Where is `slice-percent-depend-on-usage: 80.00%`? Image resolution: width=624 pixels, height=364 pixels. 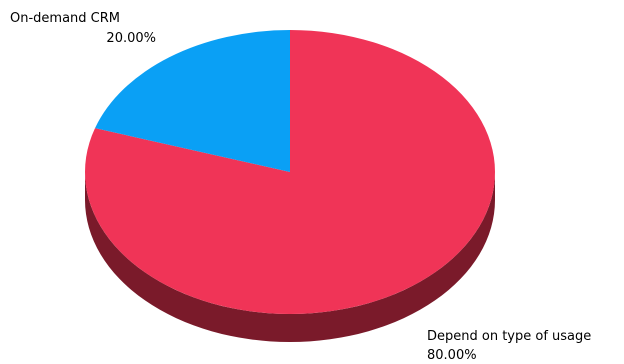
slice-percent-depend-on-usage: 80.00% is located at coordinates (452, 355).